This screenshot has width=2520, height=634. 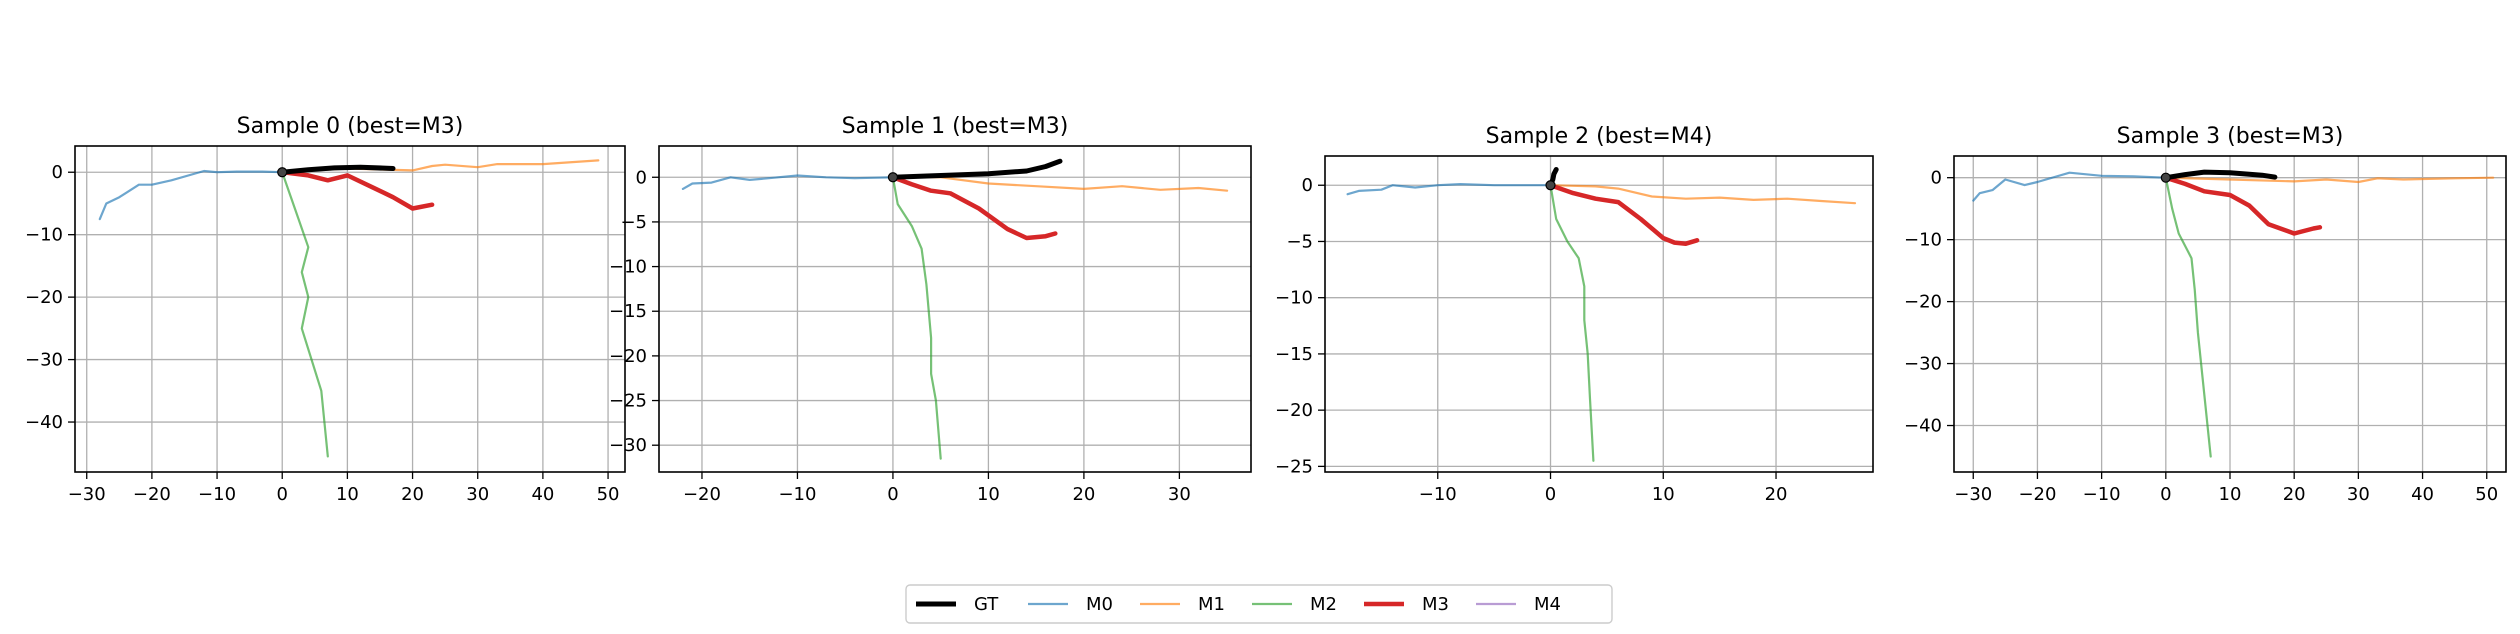 What do you see at coordinates (350, 126) in the screenshot?
I see `subplot-title: Sample 0 (best=M3)` at bounding box center [350, 126].